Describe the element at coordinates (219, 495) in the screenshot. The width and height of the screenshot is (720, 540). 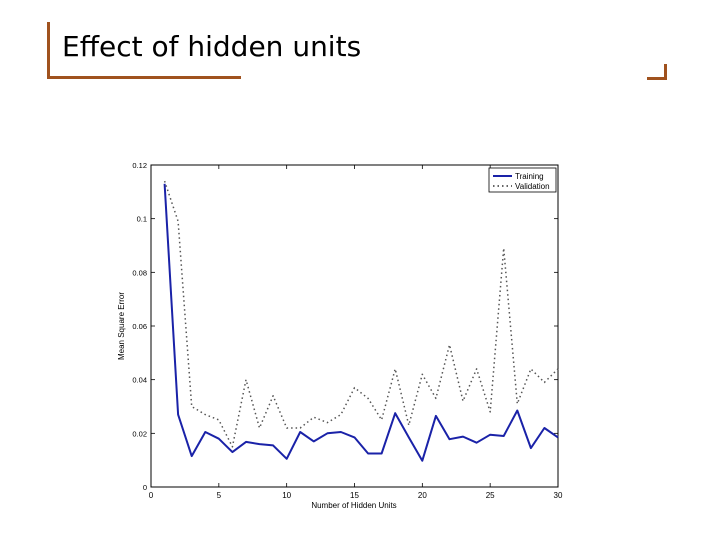
I see `x-tick-label: 5` at that location.